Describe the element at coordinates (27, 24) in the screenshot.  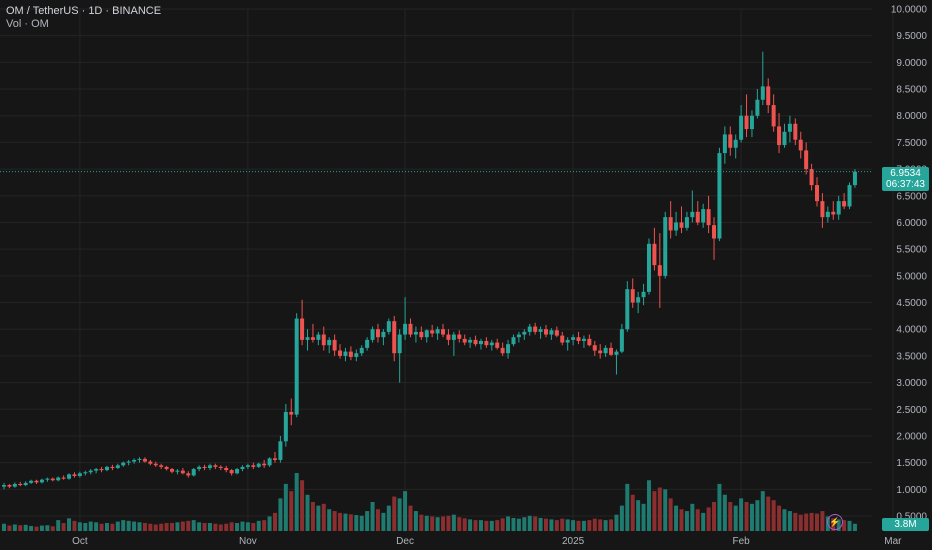
I see `volume-indicator-label: Vol · OM` at that location.